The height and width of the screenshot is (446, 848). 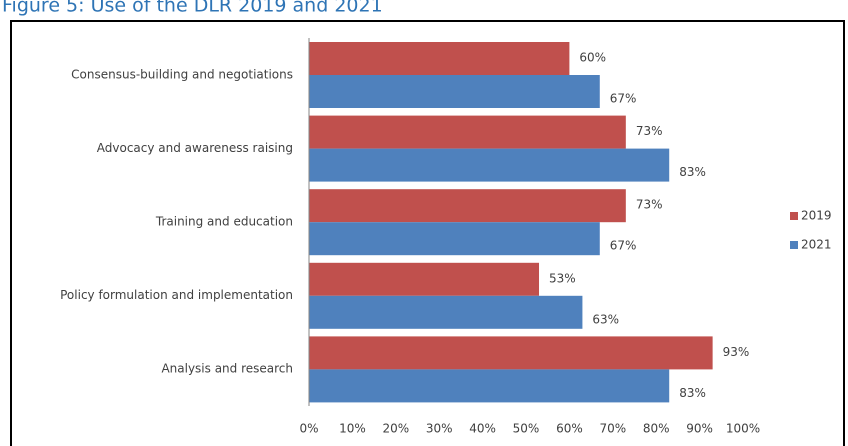 What do you see at coordinates (439, 429) in the screenshot?
I see `x-tick-label: 30%` at bounding box center [439, 429].